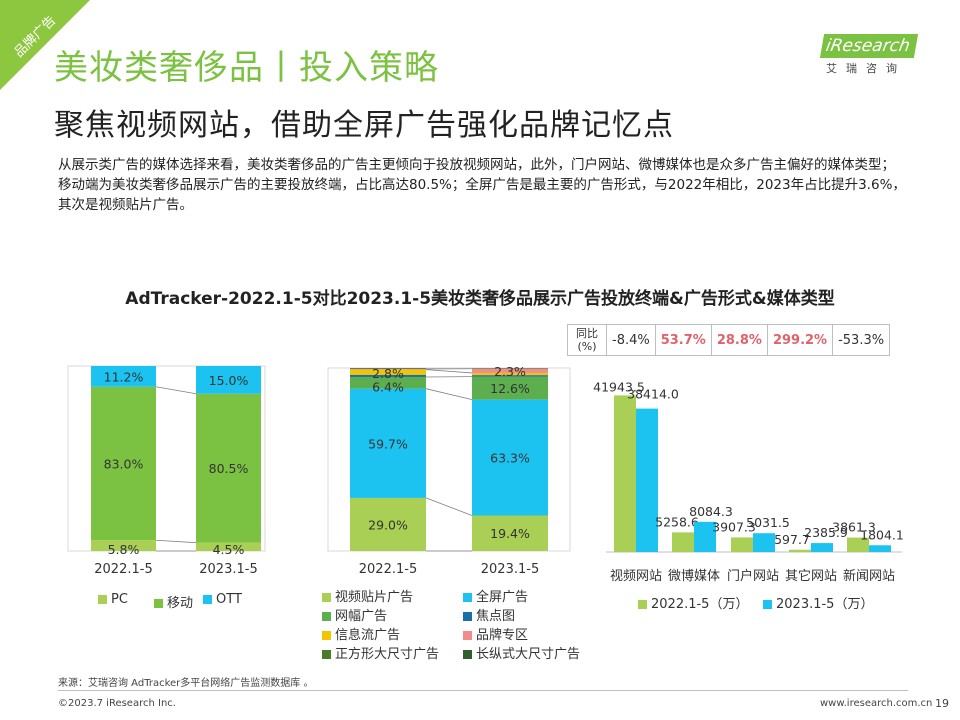  I want to click on legend-label: 信息流广告, so click(368, 635).